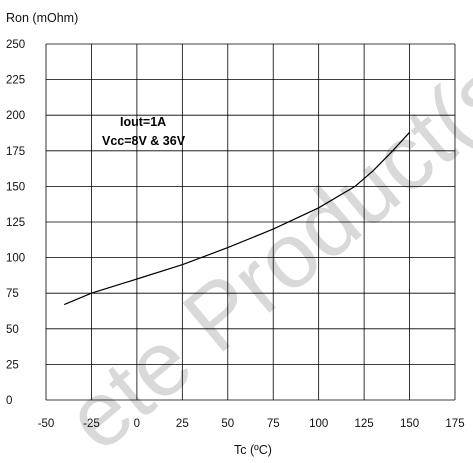  What do you see at coordinates (91, 424) in the screenshot?
I see `x-tick-label: -25` at bounding box center [91, 424].